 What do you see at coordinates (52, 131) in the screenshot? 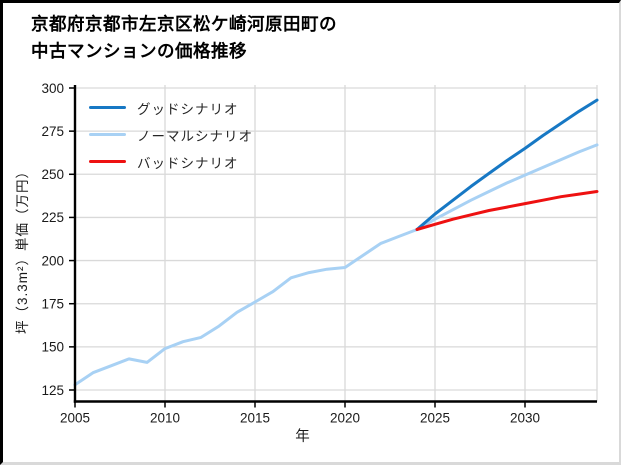
I see `y-tick-label: 275` at bounding box center [52, 131].